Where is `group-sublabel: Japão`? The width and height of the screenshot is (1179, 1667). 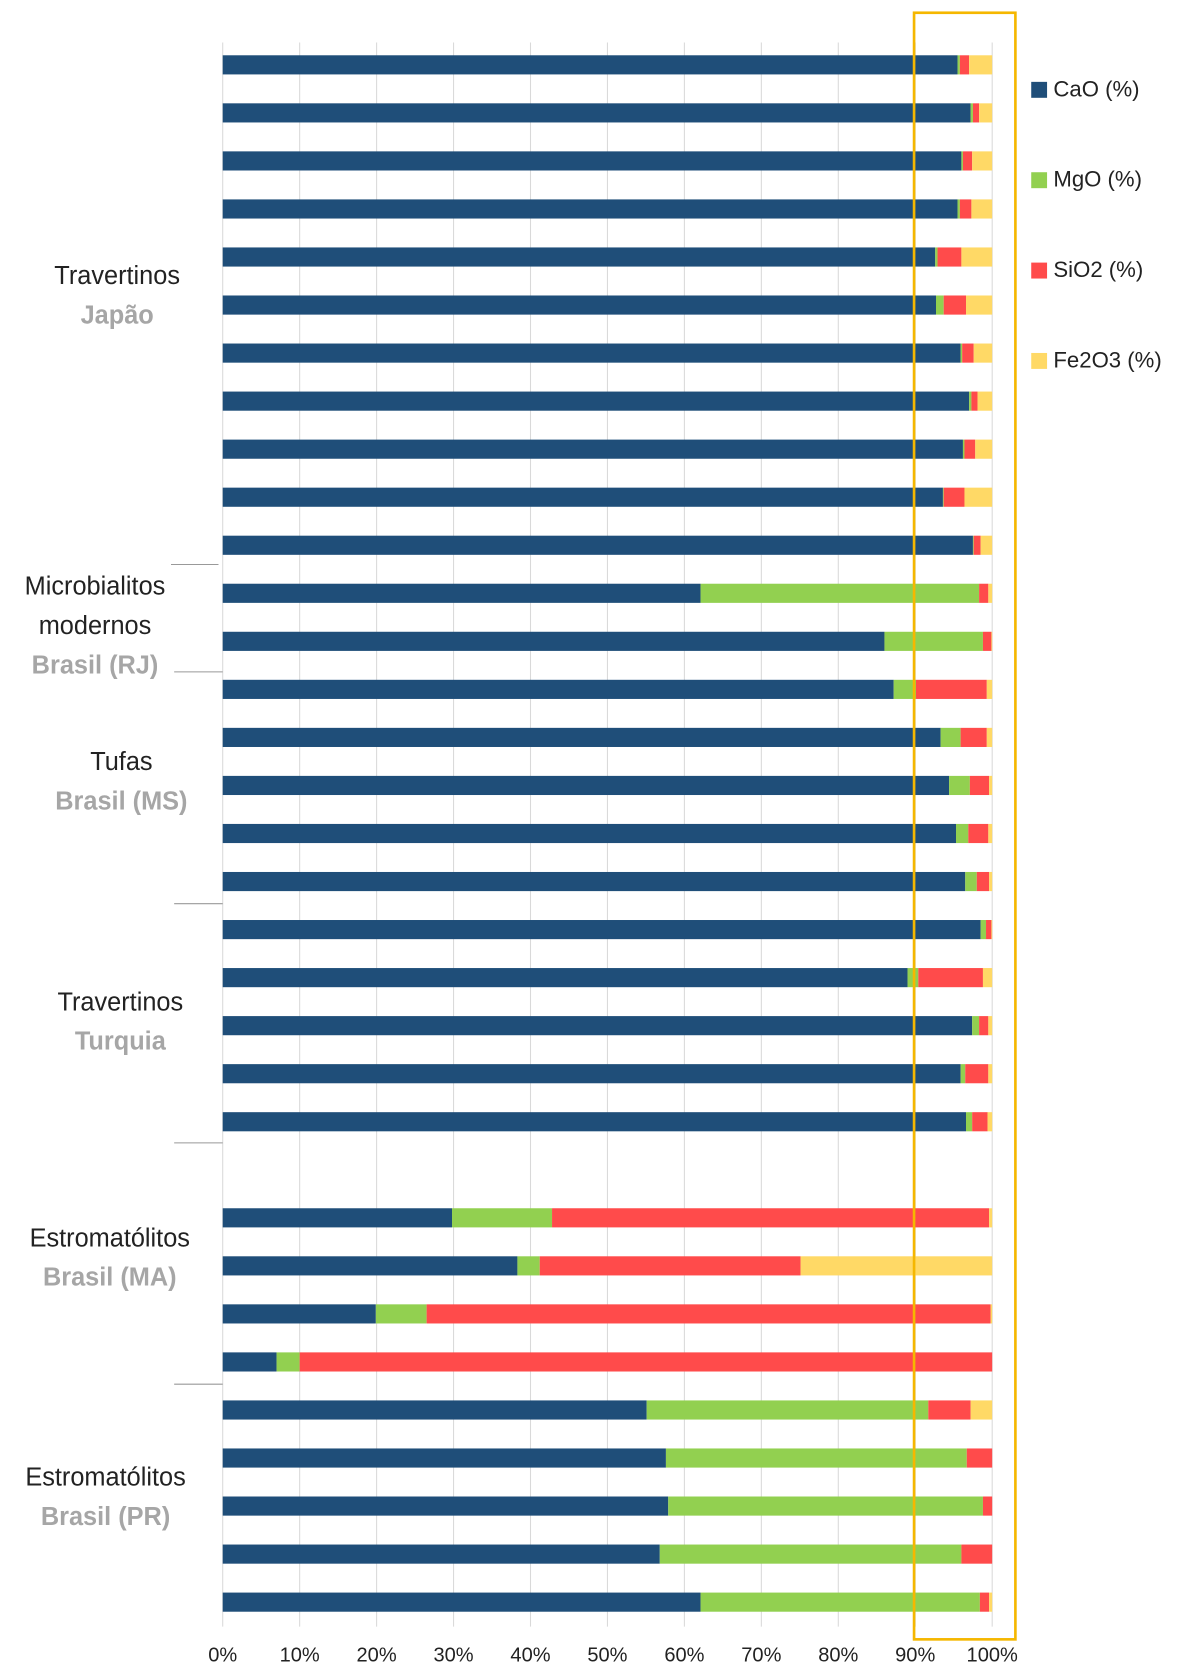 group-sublabel: Japão is located at coordinates (117, 315).